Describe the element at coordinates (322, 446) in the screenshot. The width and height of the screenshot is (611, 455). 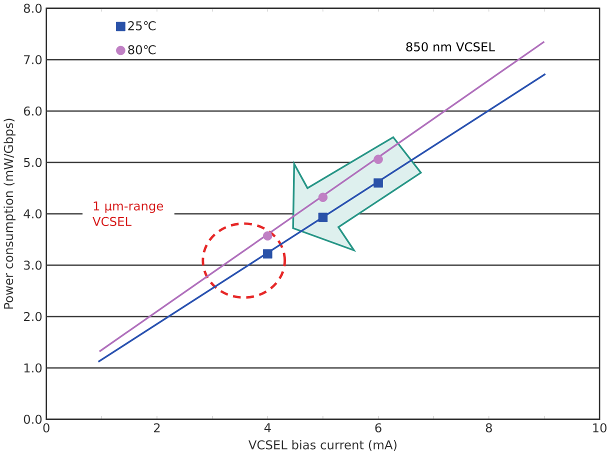
I see `x-axis-title: VCSEL bias current (mA)` at that location.